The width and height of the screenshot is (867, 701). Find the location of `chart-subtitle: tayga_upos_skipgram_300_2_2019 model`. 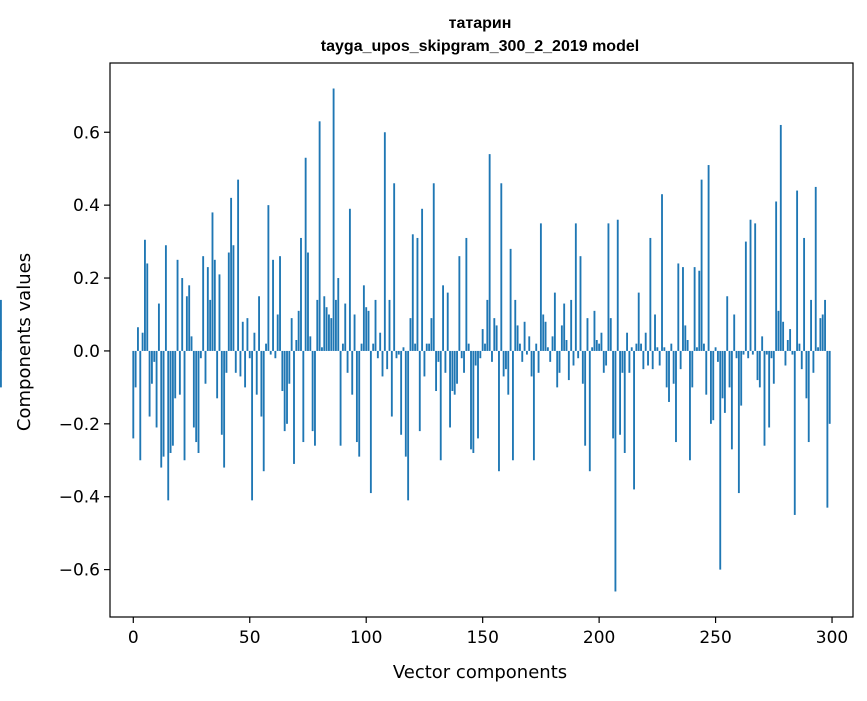

chart-subtitle: tayga_upos_skipgram_300_2_2019 model is located at coordinates (480, 46).